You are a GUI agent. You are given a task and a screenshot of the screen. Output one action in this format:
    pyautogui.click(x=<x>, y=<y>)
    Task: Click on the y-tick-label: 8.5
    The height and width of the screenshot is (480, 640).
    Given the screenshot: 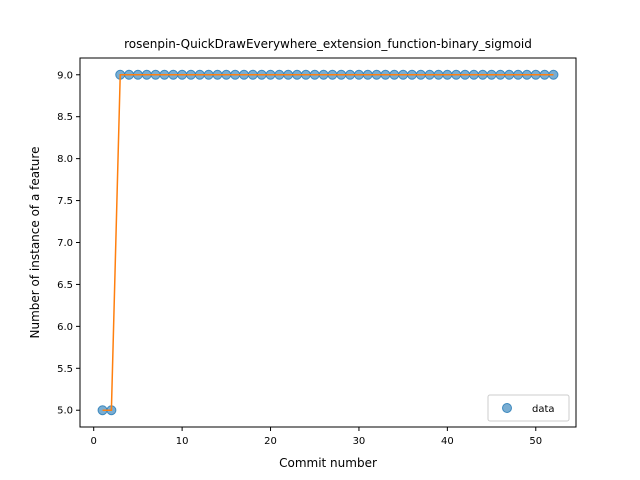 What is the action you would take?
    pyautogui.click(x=65, y=117)
    